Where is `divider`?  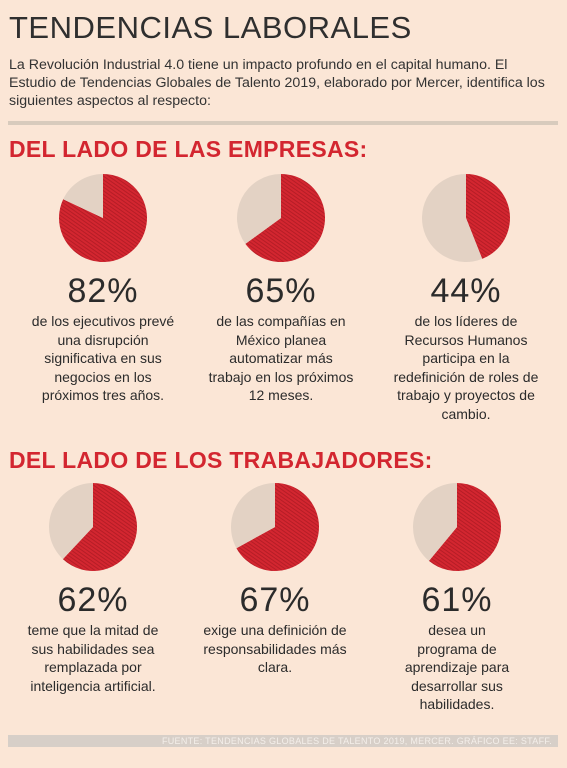 divider is located at coordinates (283, 123).